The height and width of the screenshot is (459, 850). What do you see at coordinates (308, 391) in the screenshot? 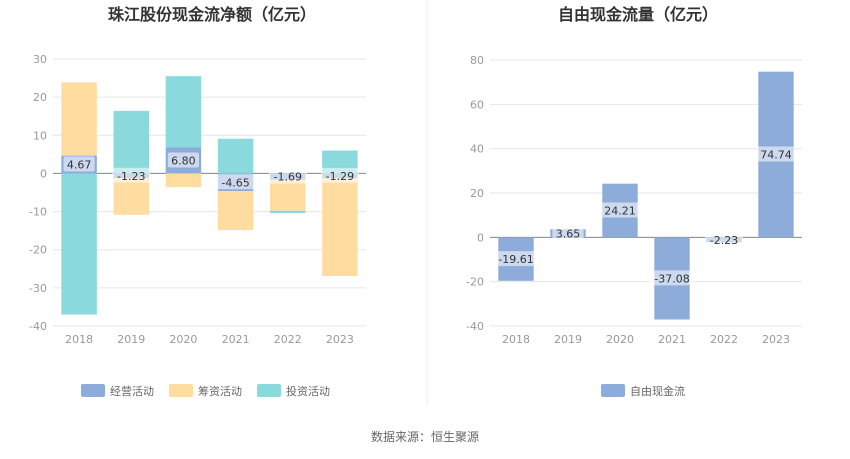
I see `legend-item-label: 投资活动` at bounding box center [308, 391].